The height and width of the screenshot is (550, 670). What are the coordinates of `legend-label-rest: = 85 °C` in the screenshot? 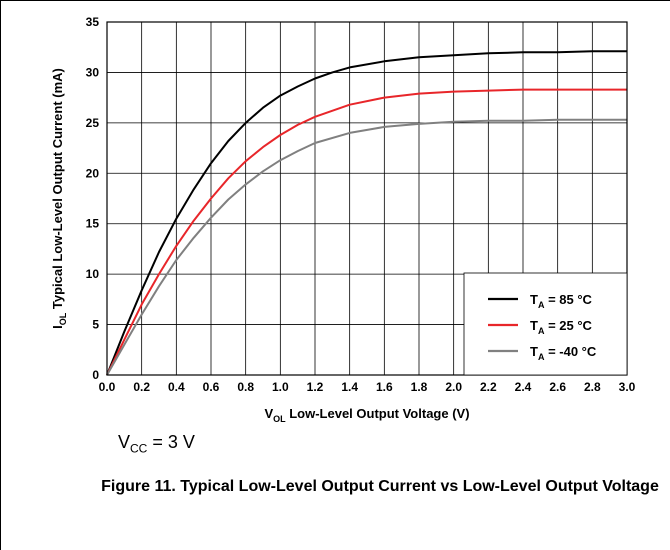 It's located at (568, 299).